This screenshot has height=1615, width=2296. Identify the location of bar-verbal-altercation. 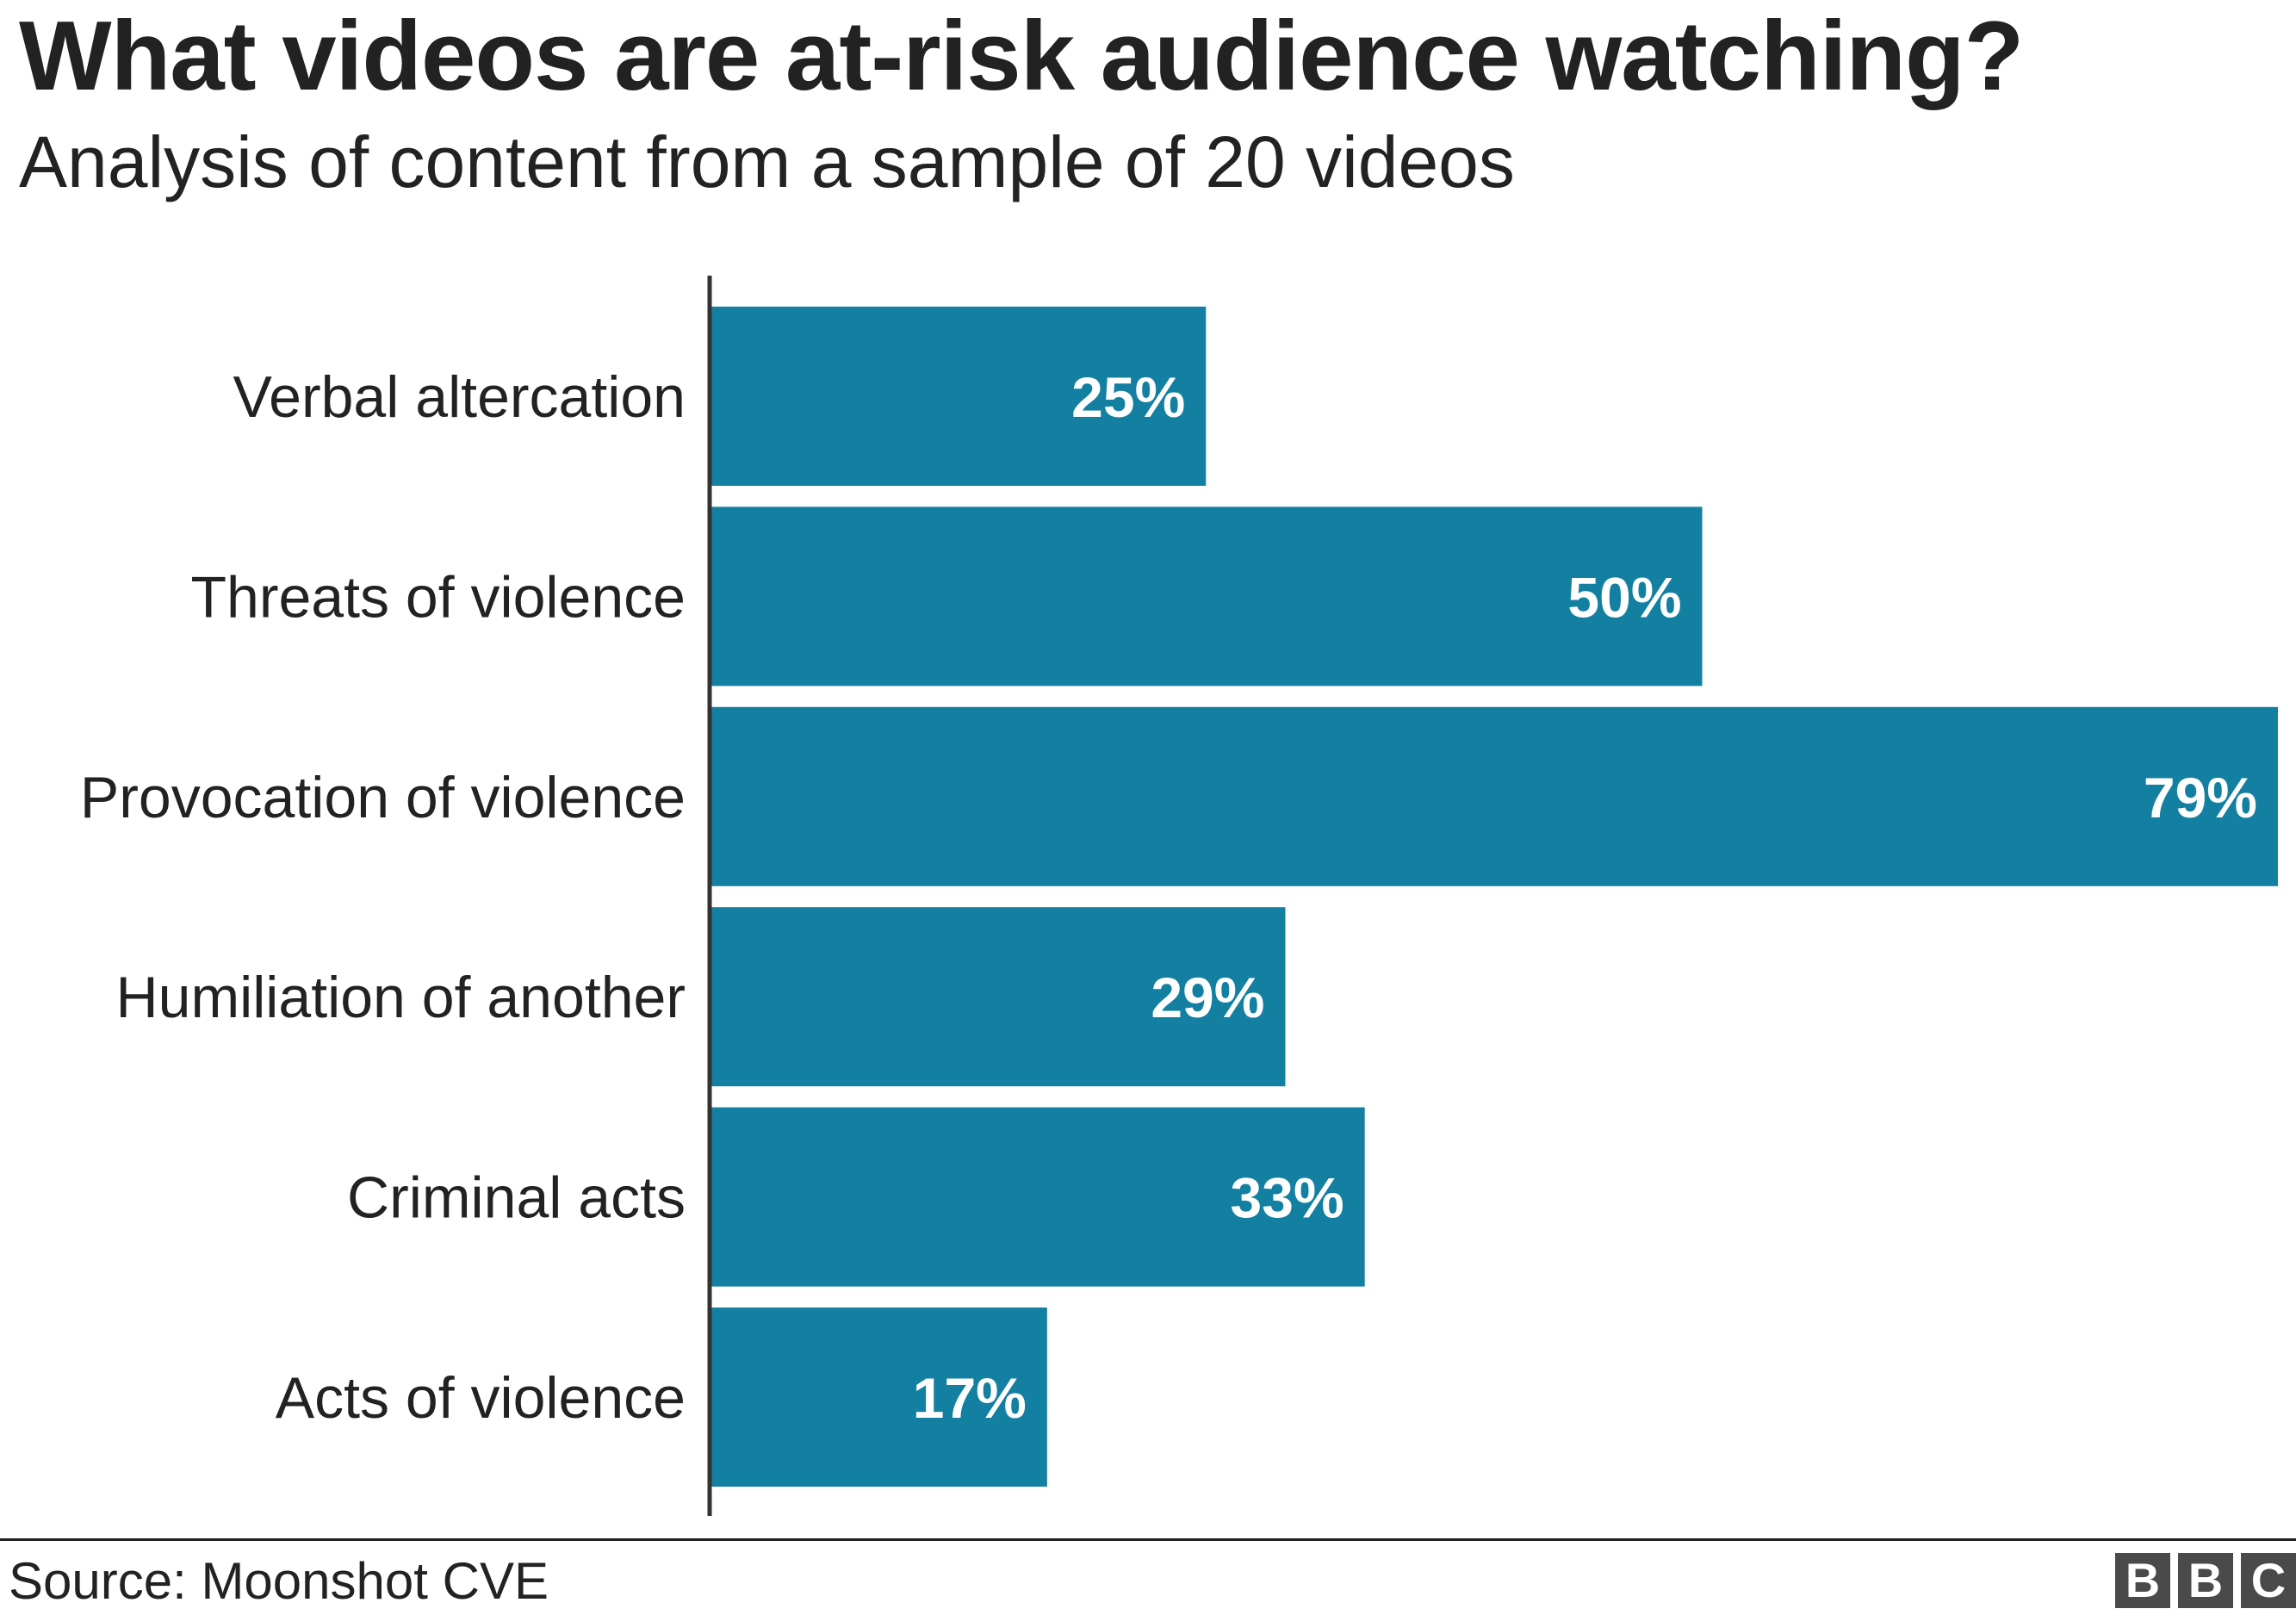
(958, 396).